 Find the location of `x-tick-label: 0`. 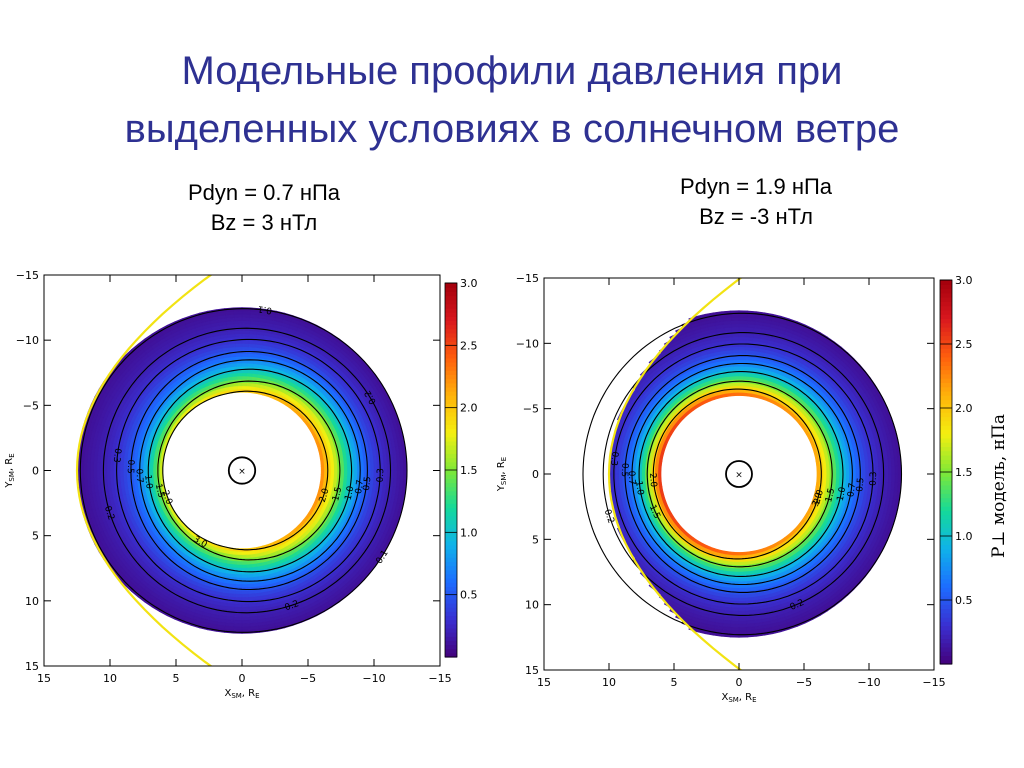

x-tick-label: 0 is located at coordinates (242, 678).